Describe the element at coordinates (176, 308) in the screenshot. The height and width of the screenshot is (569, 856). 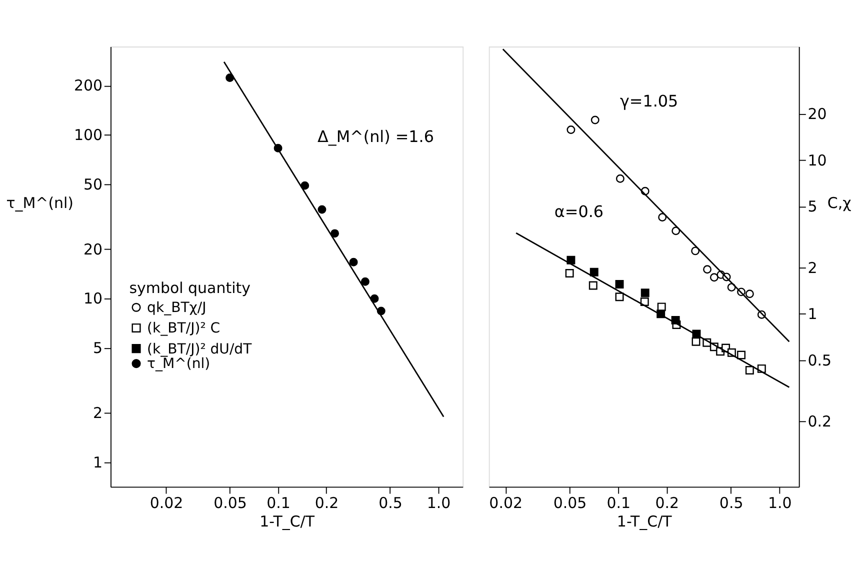
I see `legend-label: qk_BTχ/J` at that location.